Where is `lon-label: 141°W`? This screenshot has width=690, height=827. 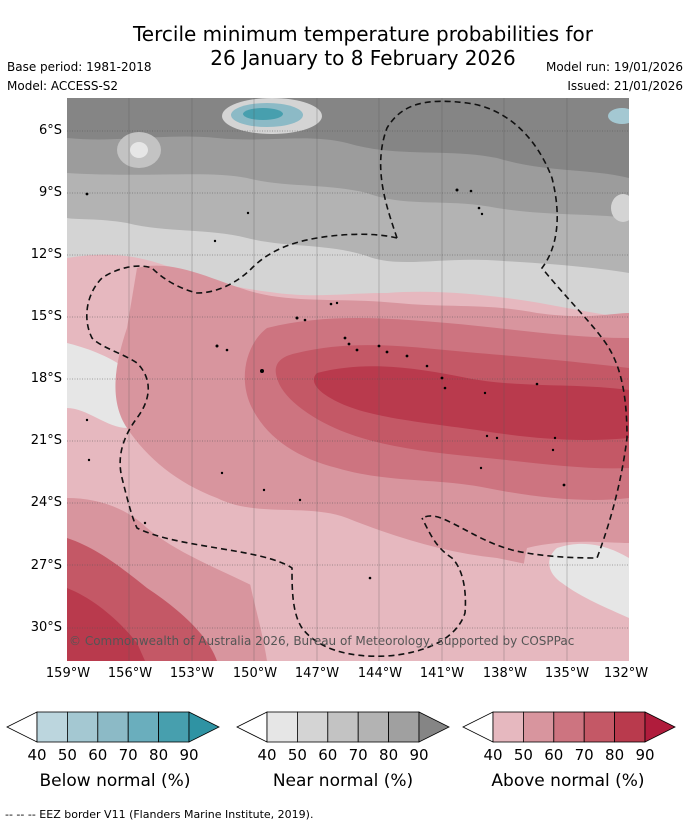 lon-label: 141°W is located at coordinates (442, 673).